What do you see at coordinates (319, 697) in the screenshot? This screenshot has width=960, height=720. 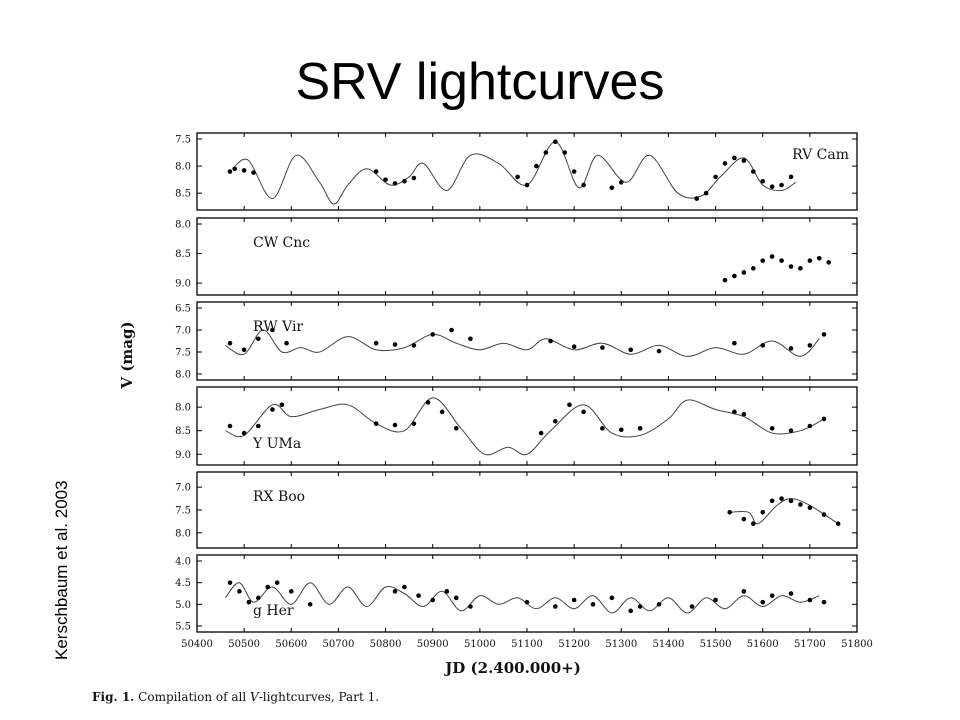 I see `caption-text-after: -lightcurves, Part 1.` at bounding box center [319, 697].